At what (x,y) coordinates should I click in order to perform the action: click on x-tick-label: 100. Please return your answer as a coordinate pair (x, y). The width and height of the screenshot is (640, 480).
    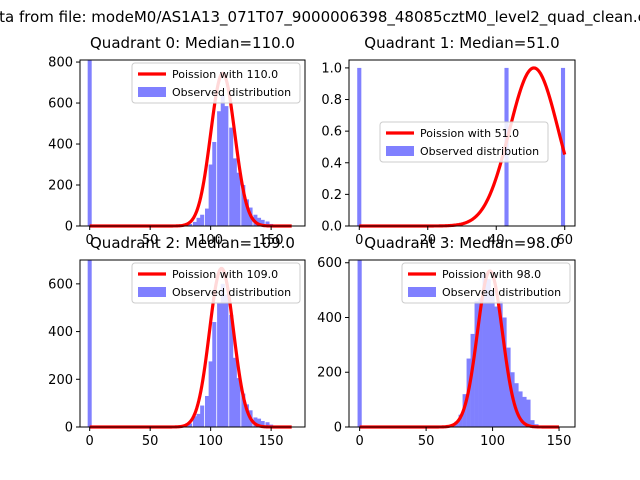
    Looking at the image, I should click on (210, 240).